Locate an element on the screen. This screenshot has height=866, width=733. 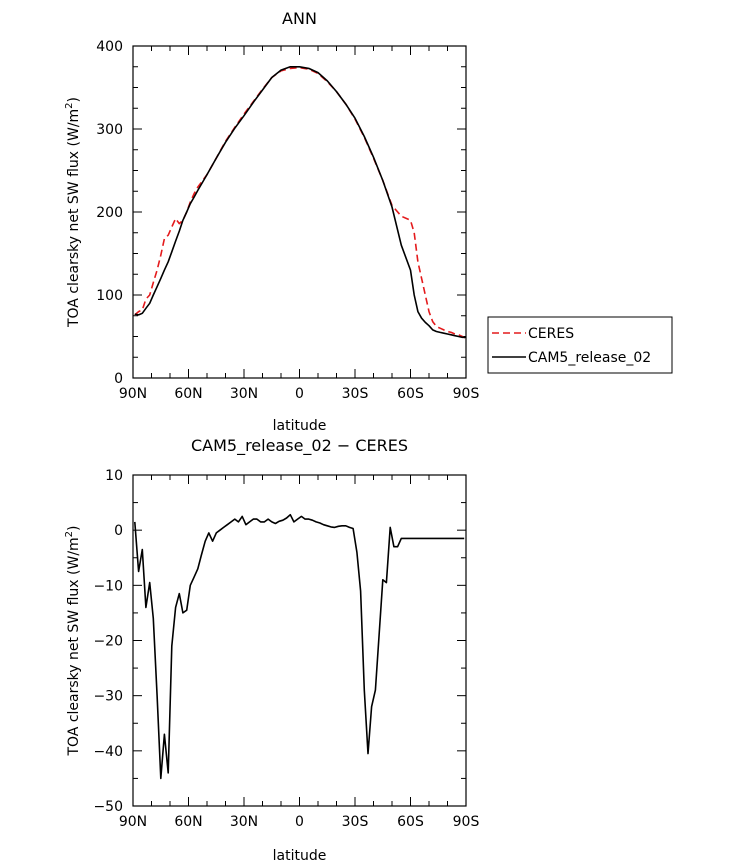
y-tick-label: 10 is located at coordinates (114, 476).